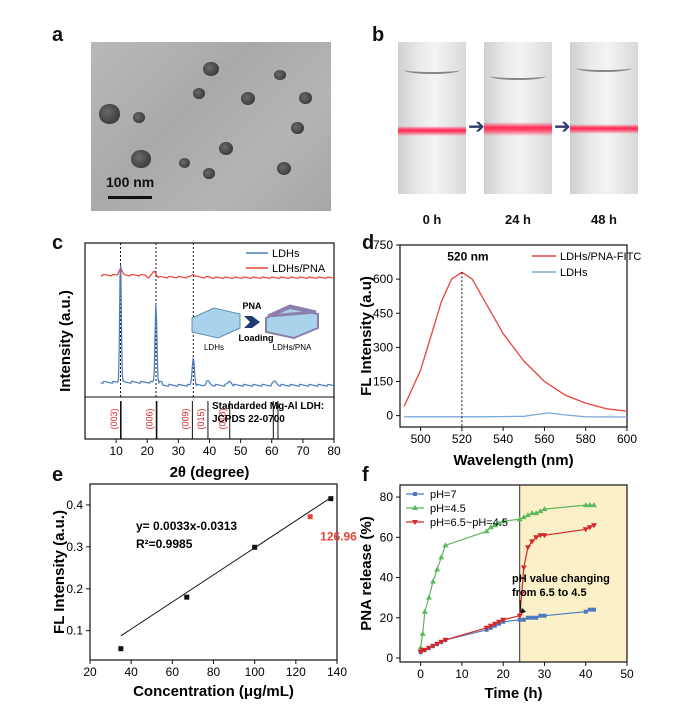  I want to click on x-tick-label: 140, so click(337, 672).